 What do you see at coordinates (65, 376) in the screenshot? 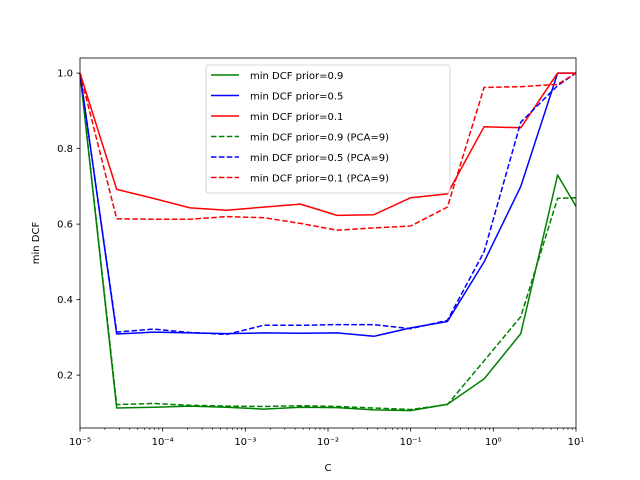
I see `y-tick-label: 0.2` at bounding box center [65, 376].